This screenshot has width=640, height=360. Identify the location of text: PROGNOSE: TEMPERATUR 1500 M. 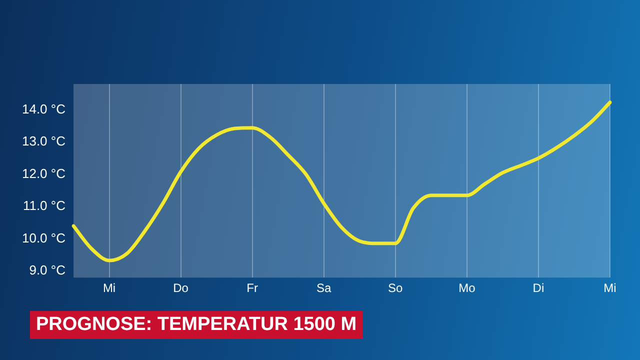
(196, 325).